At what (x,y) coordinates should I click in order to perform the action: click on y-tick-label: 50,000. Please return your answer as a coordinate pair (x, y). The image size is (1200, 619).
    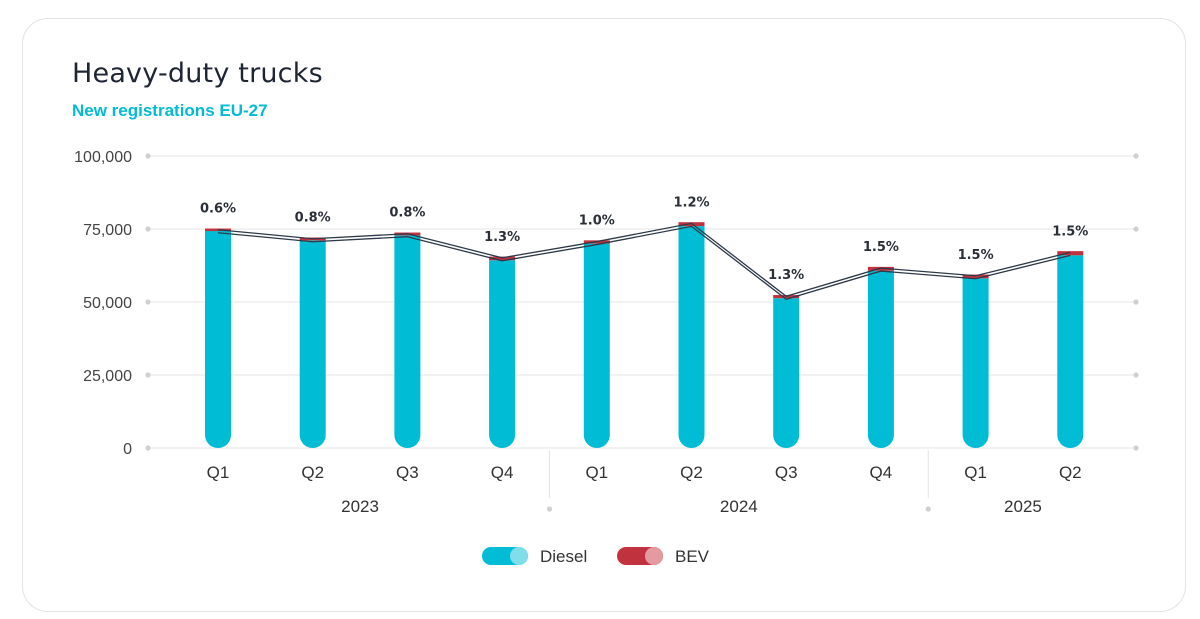
    Looking at the image, I should click on (107, 303).